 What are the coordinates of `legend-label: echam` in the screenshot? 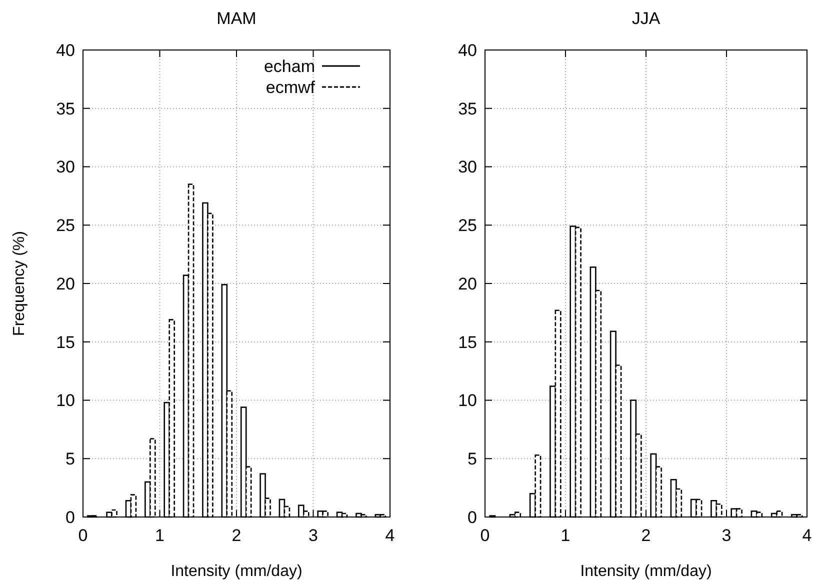 It's located at (289, 66).